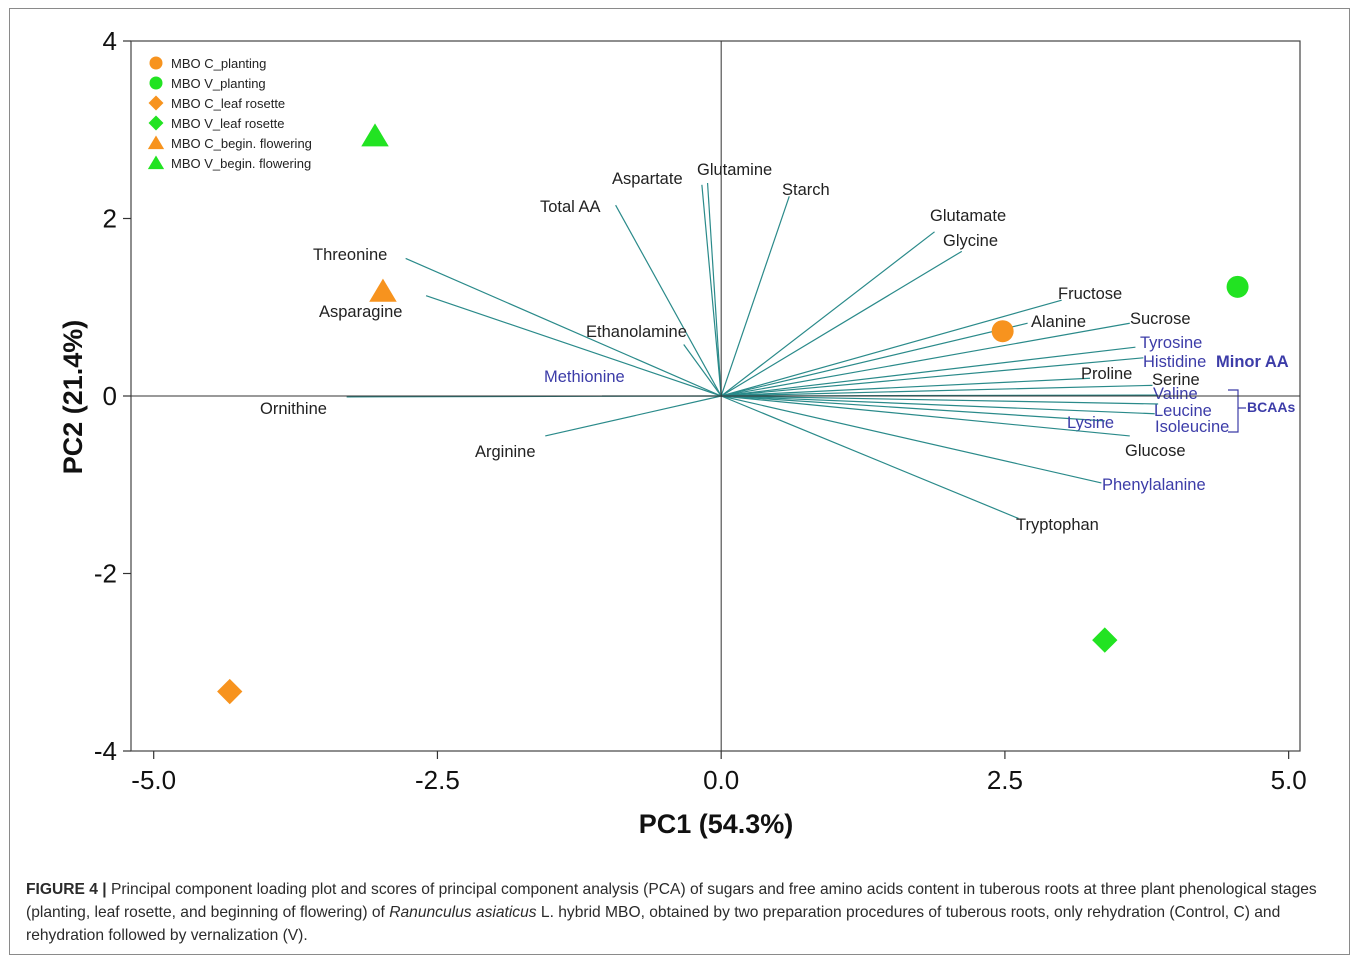  I want to click on loading-label: Ornithine, so click(293, 409).